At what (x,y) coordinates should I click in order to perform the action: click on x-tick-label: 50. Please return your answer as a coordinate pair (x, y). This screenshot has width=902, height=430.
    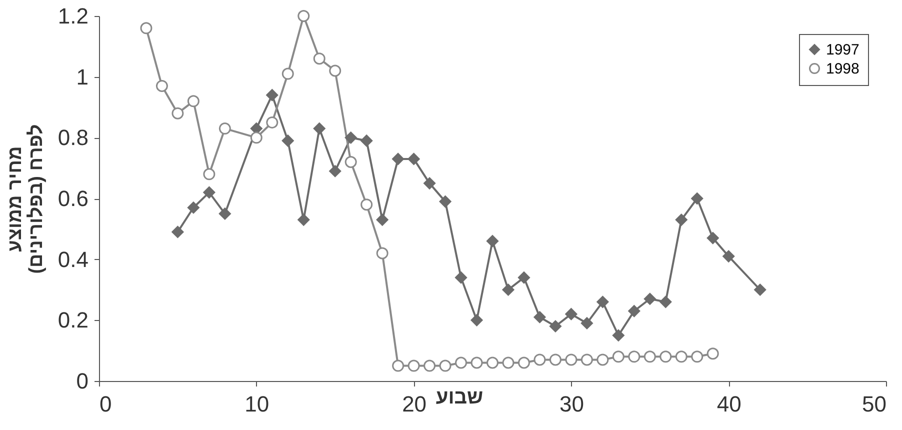
    Looking at the image, I should click on (874, 404).